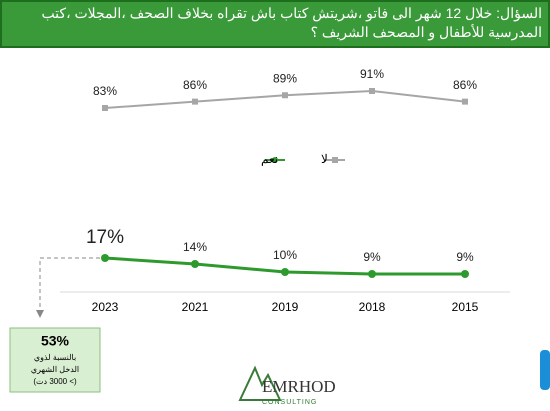 The width and height of the screenshot is (550, 411). I want to click on note-line: (> 3000 دت), so click(55, 381).